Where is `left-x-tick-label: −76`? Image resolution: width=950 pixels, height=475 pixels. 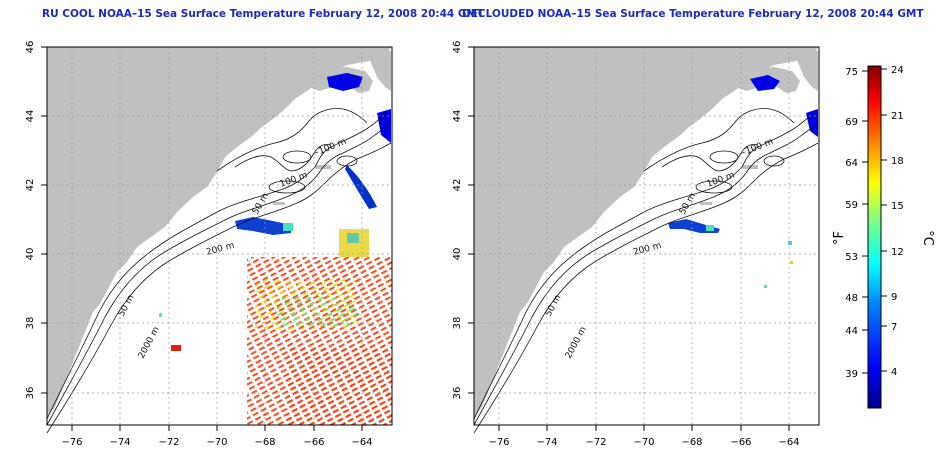
left-x-tick-label: −76 is located at coordinates (71, 442).